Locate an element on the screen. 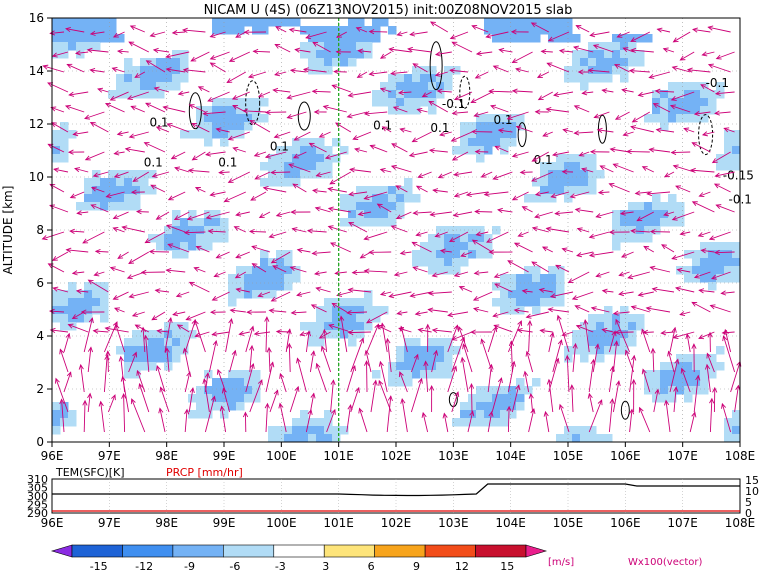 The width and height of the screenshot is (767, 575). colorbar-label: 3 is located at coordinates (325, 566).